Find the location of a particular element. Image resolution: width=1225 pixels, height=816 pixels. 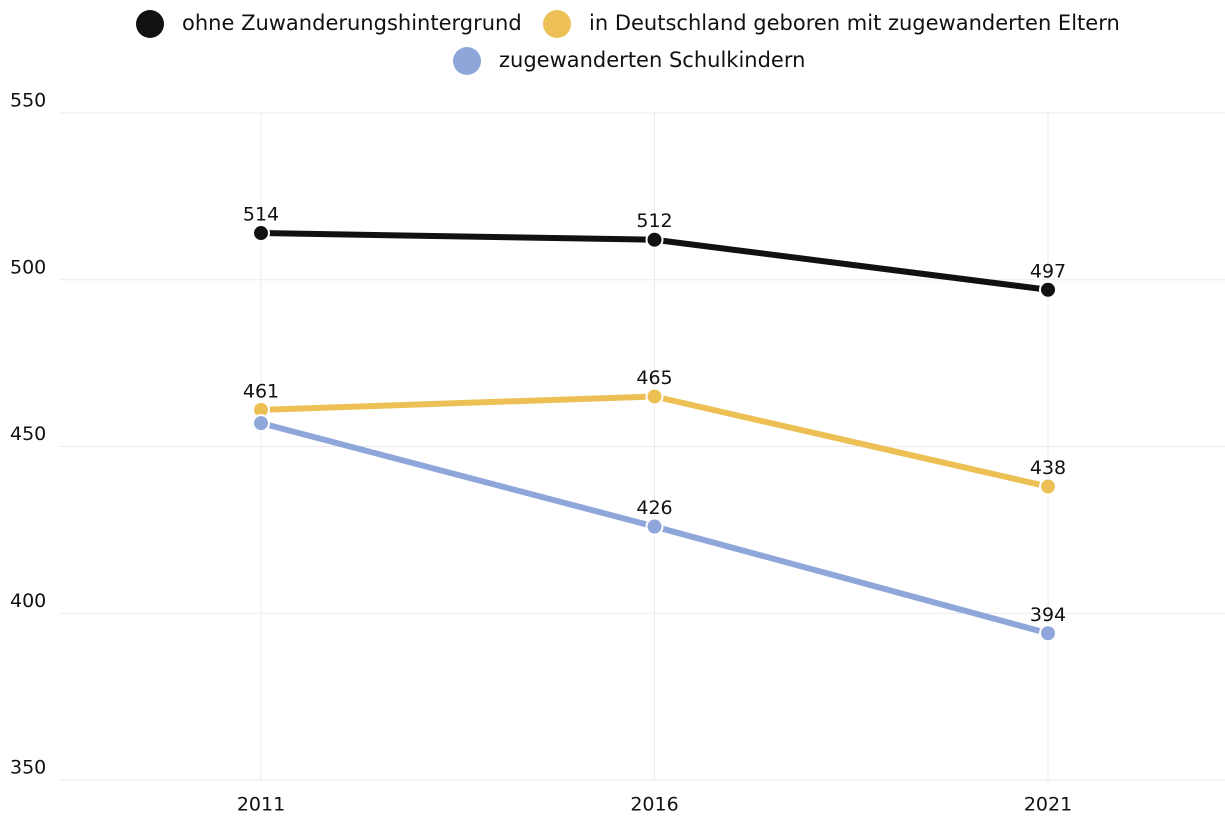

data-label: 497 is located at coordinates (1048, 271).